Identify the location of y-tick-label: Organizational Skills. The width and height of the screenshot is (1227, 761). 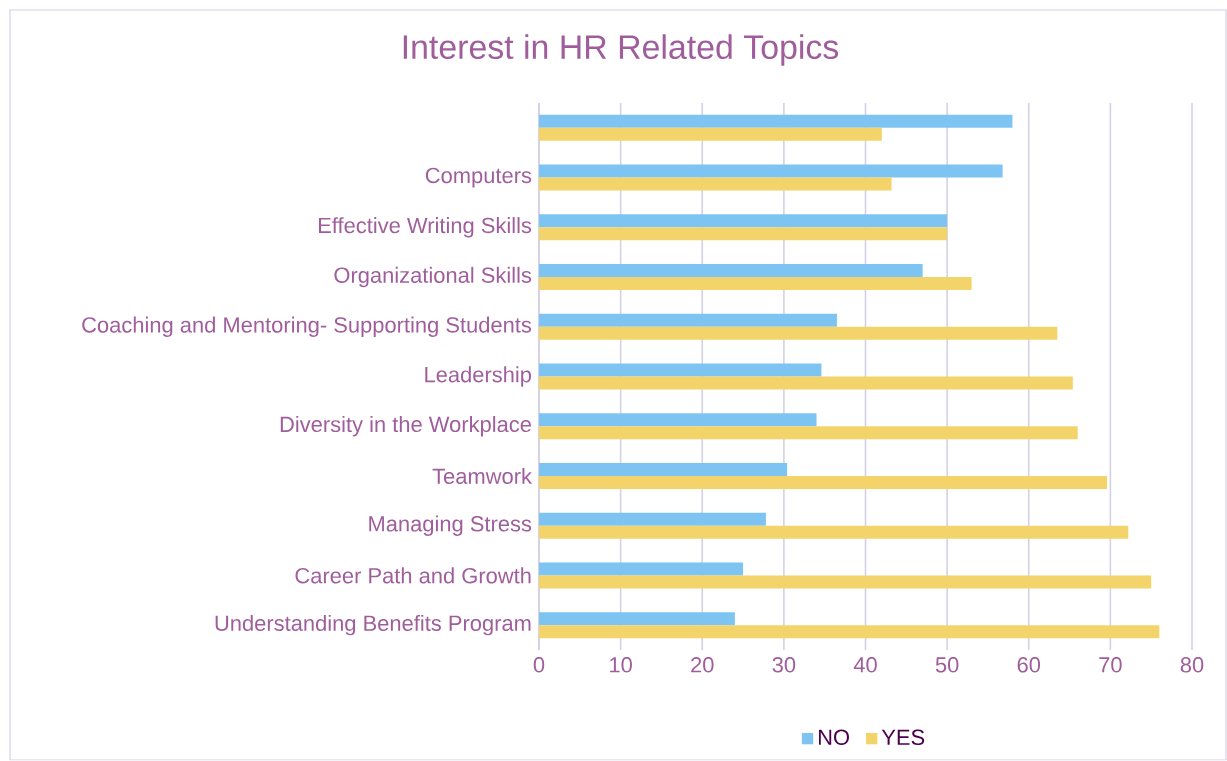
(433, 277).